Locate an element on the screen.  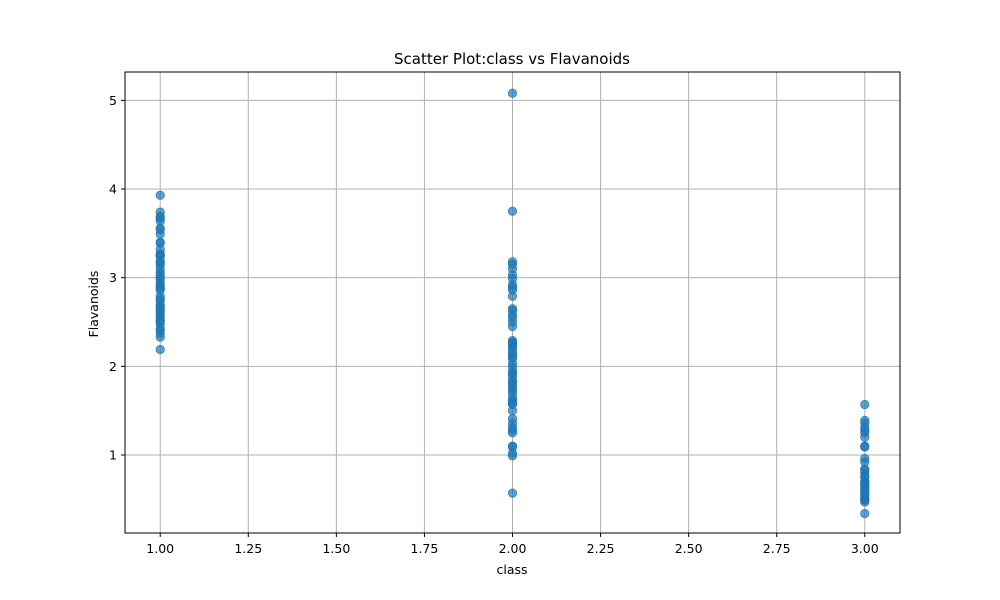
x-axis-title: class is located at coordinates (511, 569).